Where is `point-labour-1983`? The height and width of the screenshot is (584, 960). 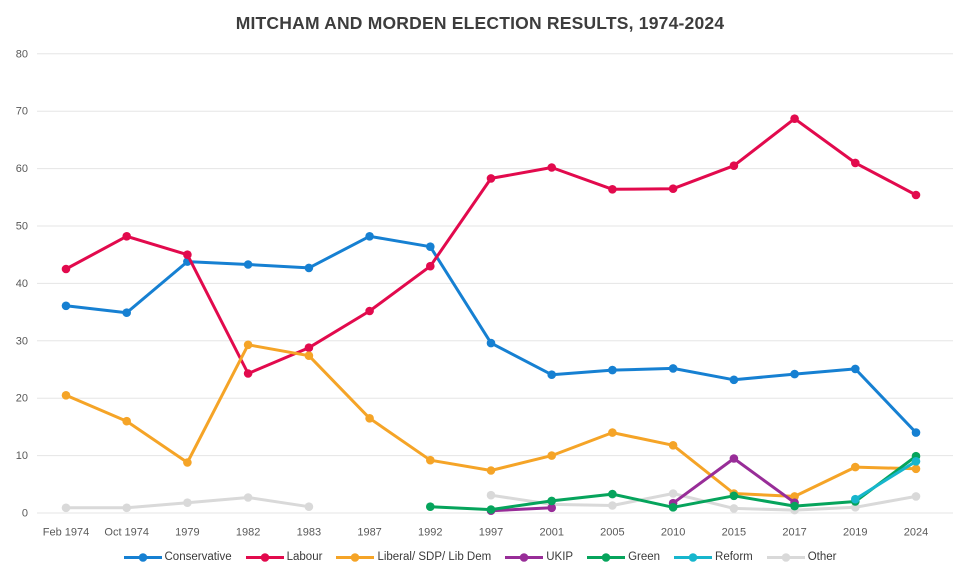 point-labour-1983 is located at coordinates (309, 348).